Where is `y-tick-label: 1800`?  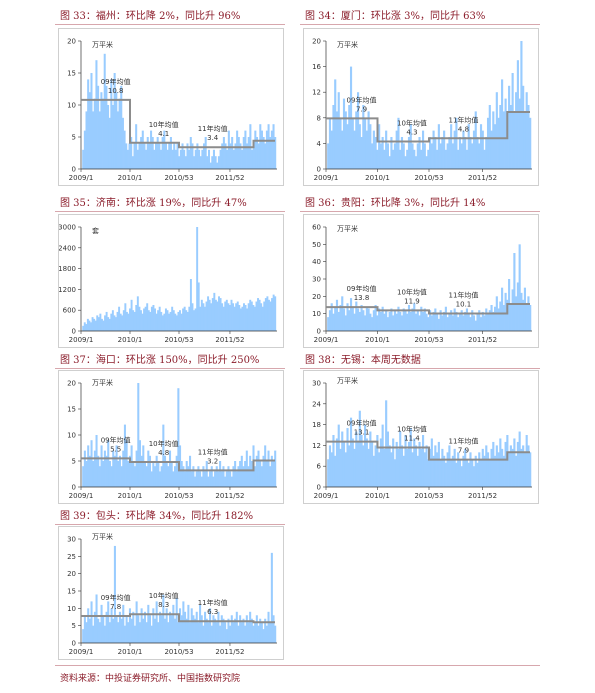 y-tick-label: 1800 is located at coordinates (67, 269).